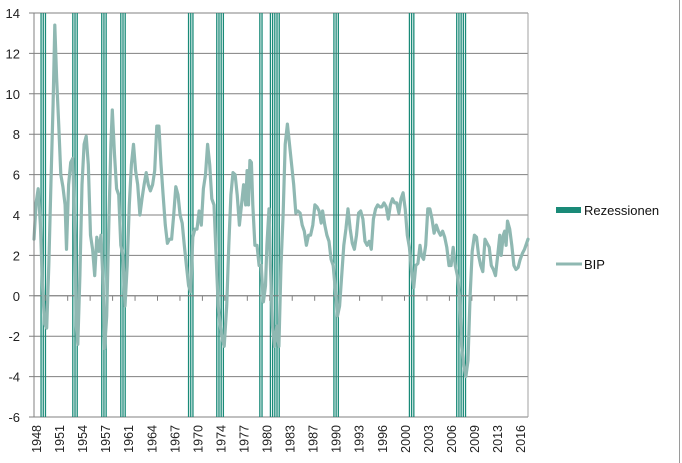 This screenshot has width=682, height=463. Describe the element at coordinates (568, 210) in the screenshot. I see `legend-recession-swatch` at that location.